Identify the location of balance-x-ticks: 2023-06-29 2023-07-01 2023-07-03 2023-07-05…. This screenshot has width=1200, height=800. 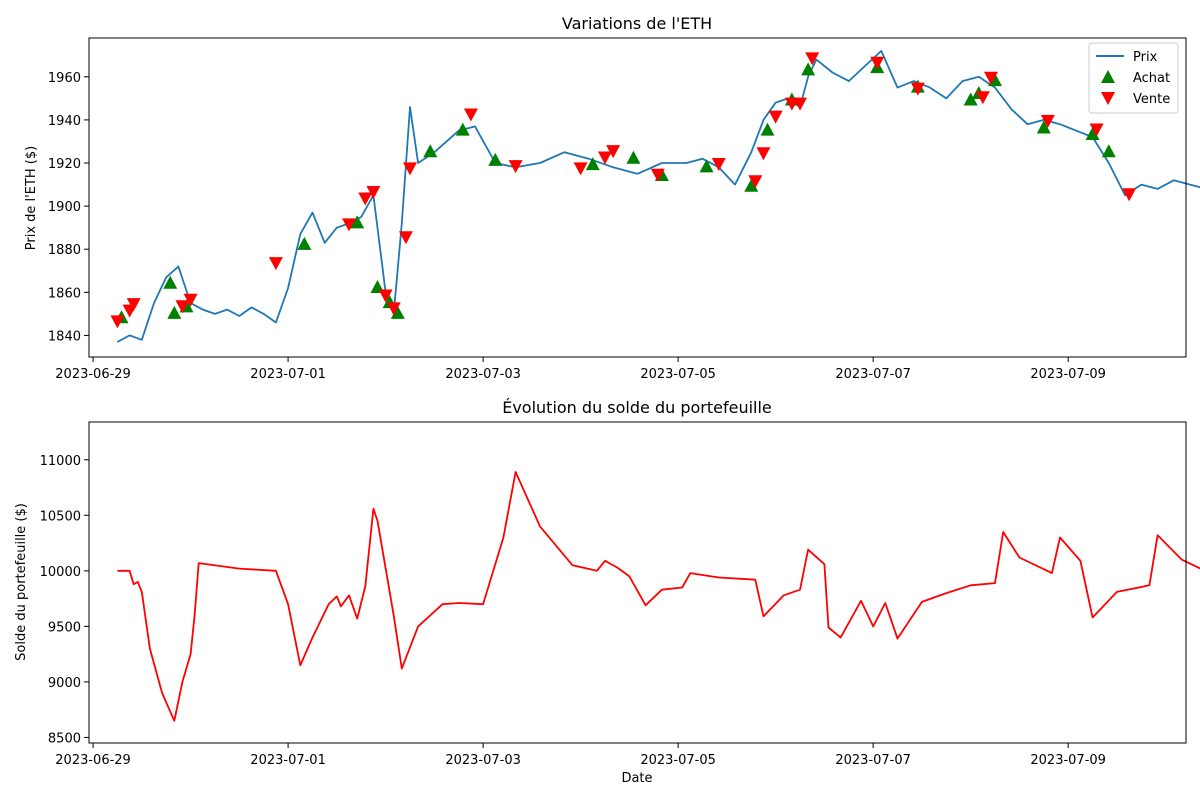
(580, 755).